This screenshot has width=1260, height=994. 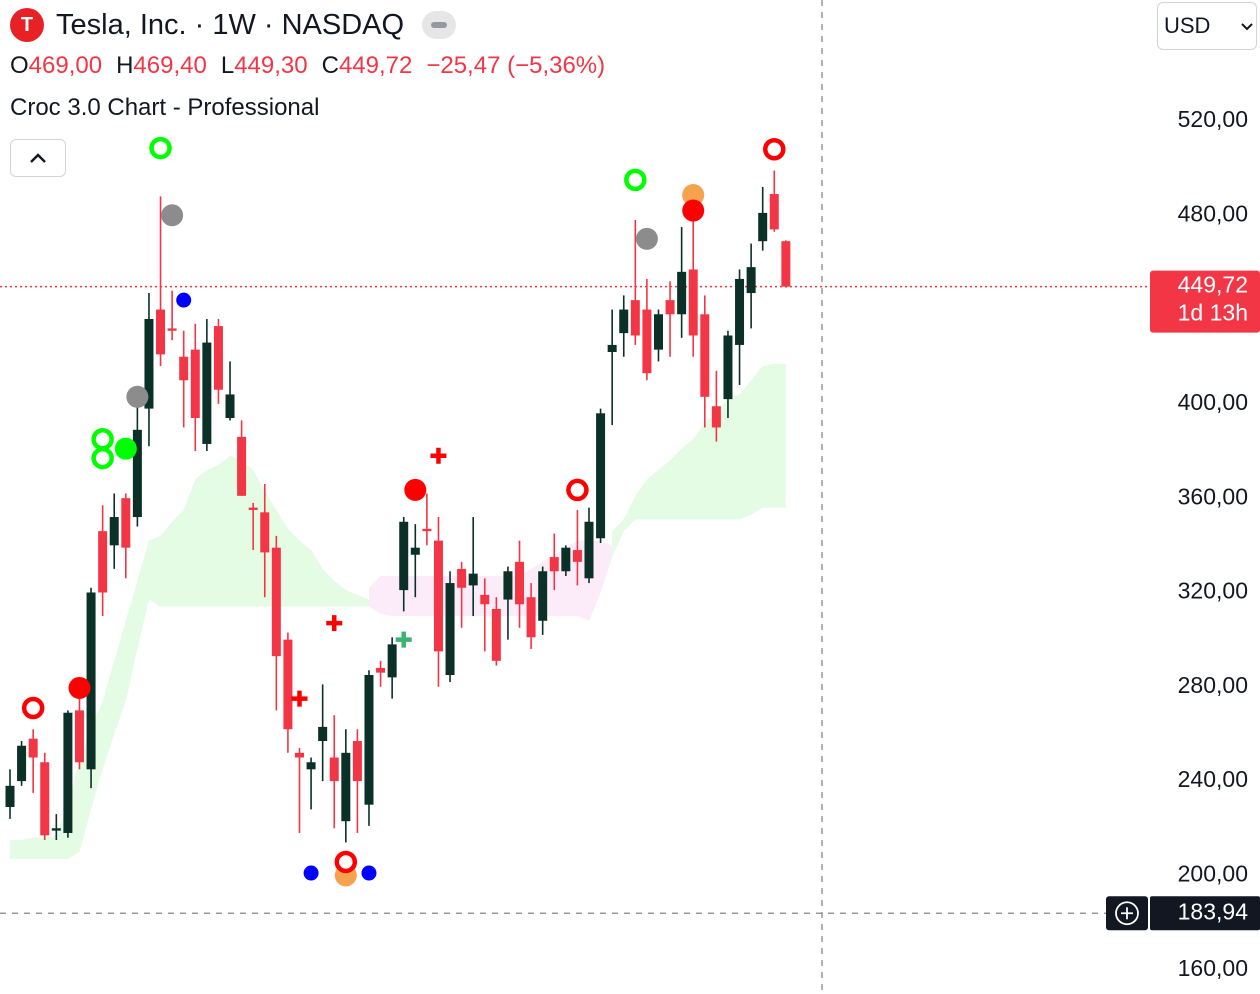 I want to click on y-tick-label: 360,00, so click(x=1213, y=496).